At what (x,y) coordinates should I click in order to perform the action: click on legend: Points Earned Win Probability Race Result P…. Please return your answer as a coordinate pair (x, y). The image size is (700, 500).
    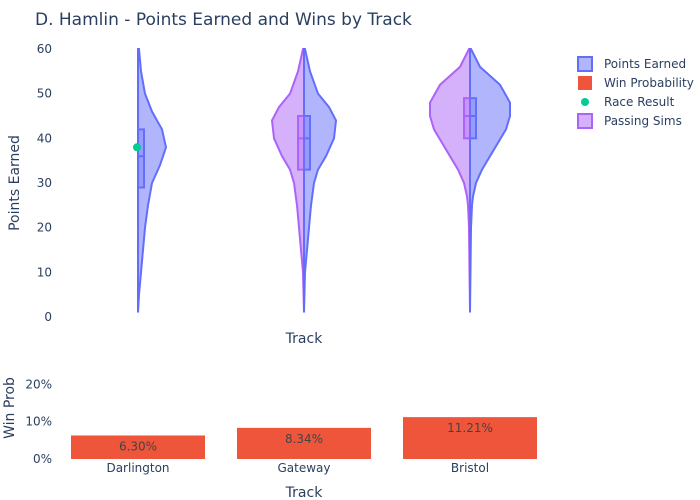
    Looking at the image, I should click on (635, 92).